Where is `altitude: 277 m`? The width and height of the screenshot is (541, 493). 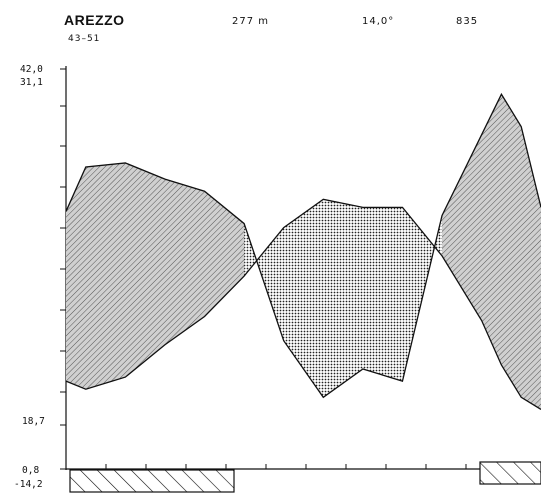 altitude: 277 m is located at coordinates (251, 21).